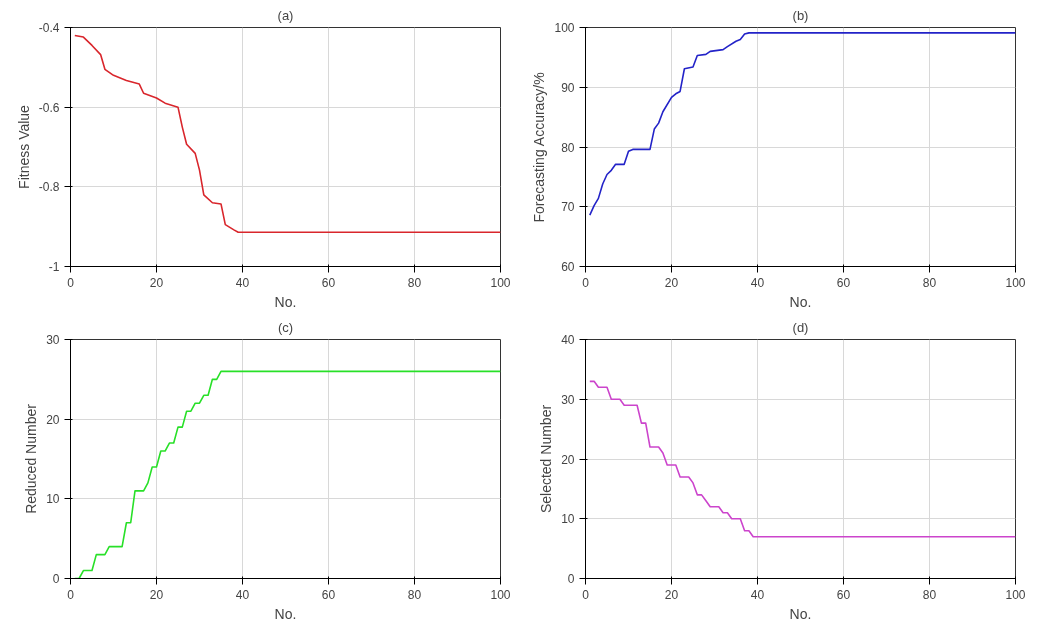 The width and height of the screenshot is (1040, 630). What do you see at coordinates (54, 267) in the screenshot?
I see `y-tick-label: -1` at bounding box center [54, 267].